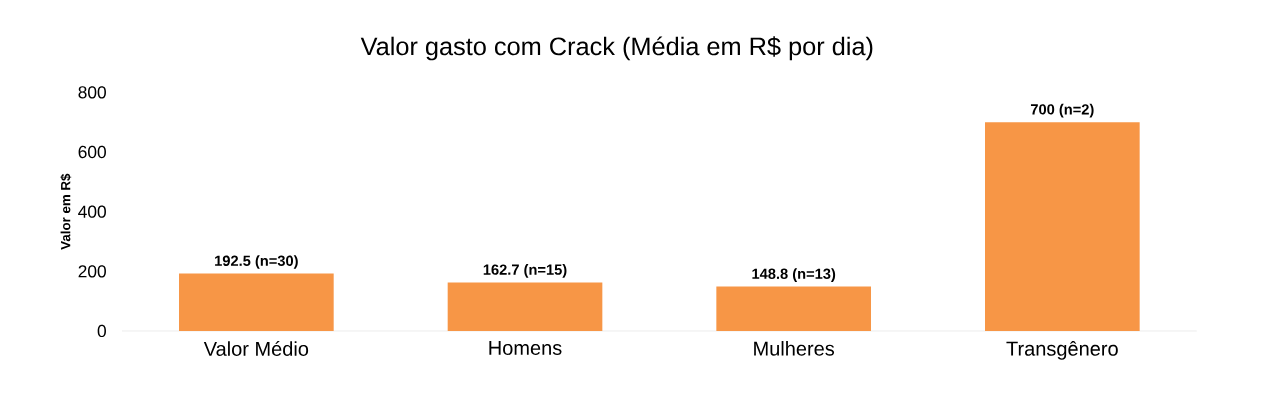 Image resolution: width=1280 pixels, height=399 pixels. Describe the element at coordinates (525, 348) in the screenshot. I see `x-tick-label: Homens` at that location.